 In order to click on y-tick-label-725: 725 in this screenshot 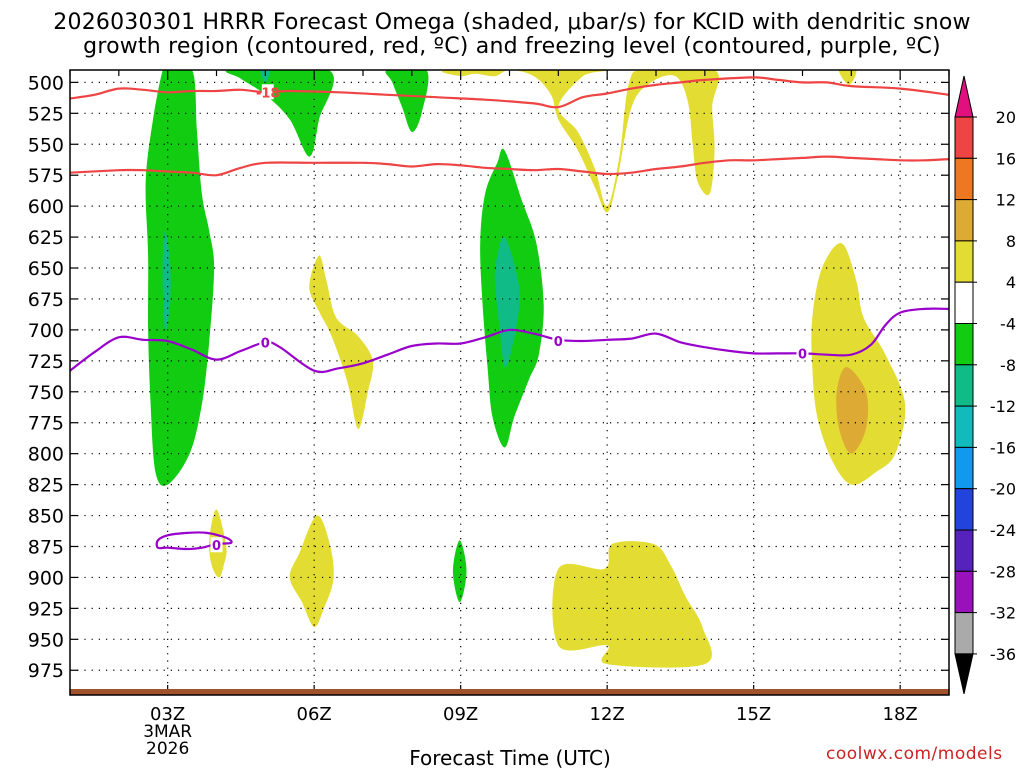, I will do `click(46, 362)`.